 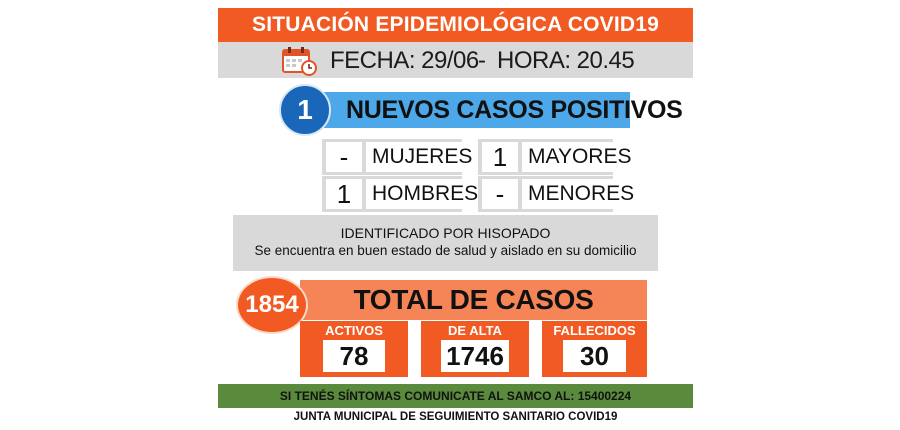 I want to click on total-cases-label: TOTAL DE CASOS, so click(x=473, y=299).